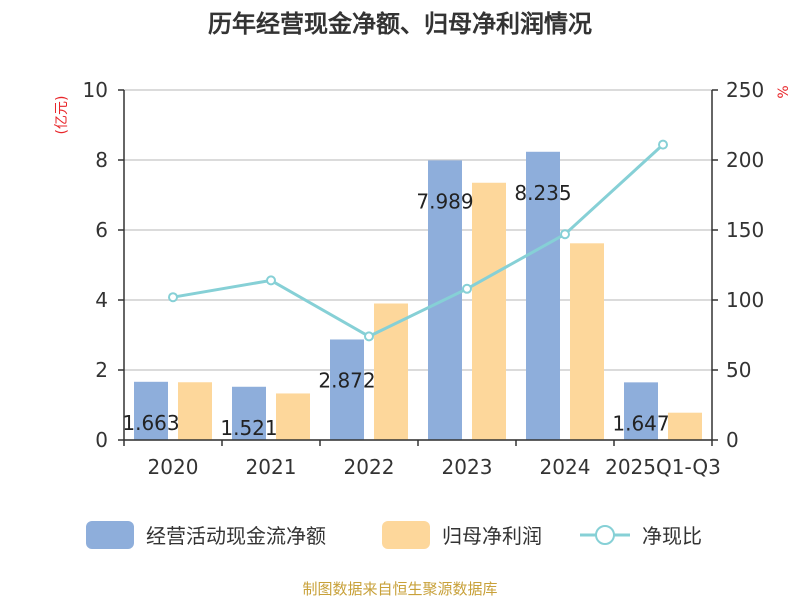 The image size is (800, 600). What do you see at coordinates (101, 300) in the screenshot?
I see `y-left-tick-label: 4` at bounding box center [101, 300].